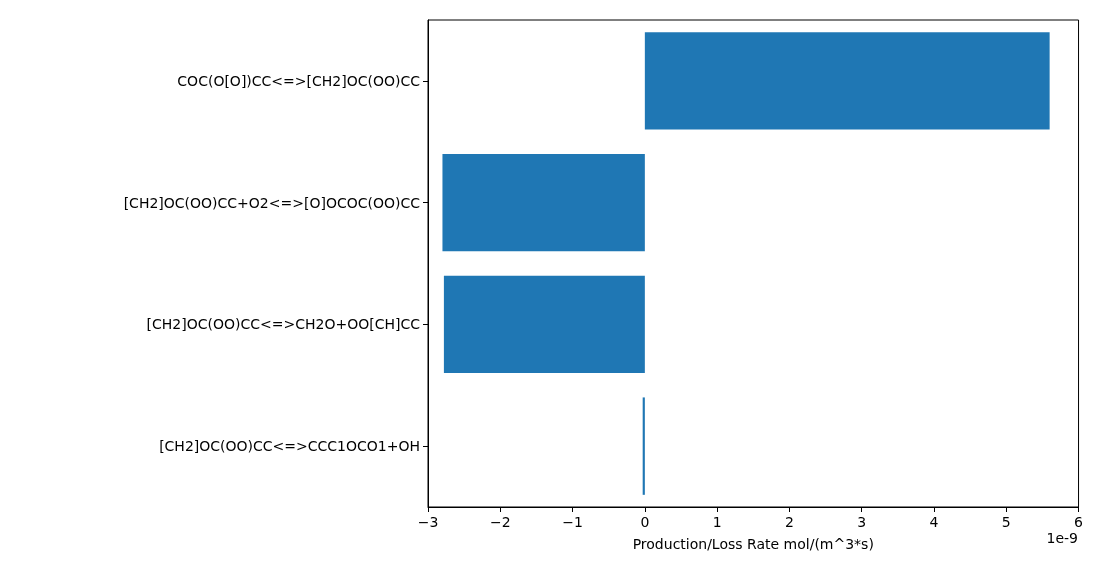  What do you see at coordinates (789, 522) in the screenshot?
I see `x-tick-label: 2` at bounding box center [789, 522].